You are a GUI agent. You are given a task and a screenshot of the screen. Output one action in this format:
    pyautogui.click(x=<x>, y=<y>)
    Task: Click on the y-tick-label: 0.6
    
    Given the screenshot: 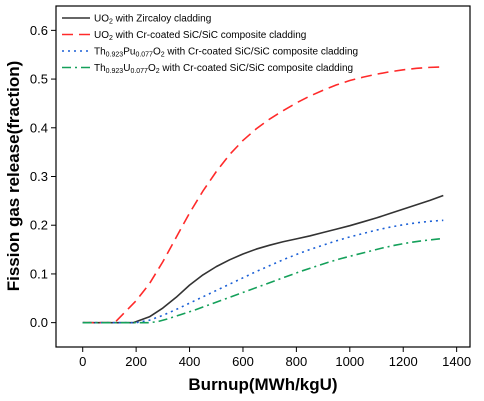 What is the action you would take?
    pyautogui.click(x=39, y=30)
    